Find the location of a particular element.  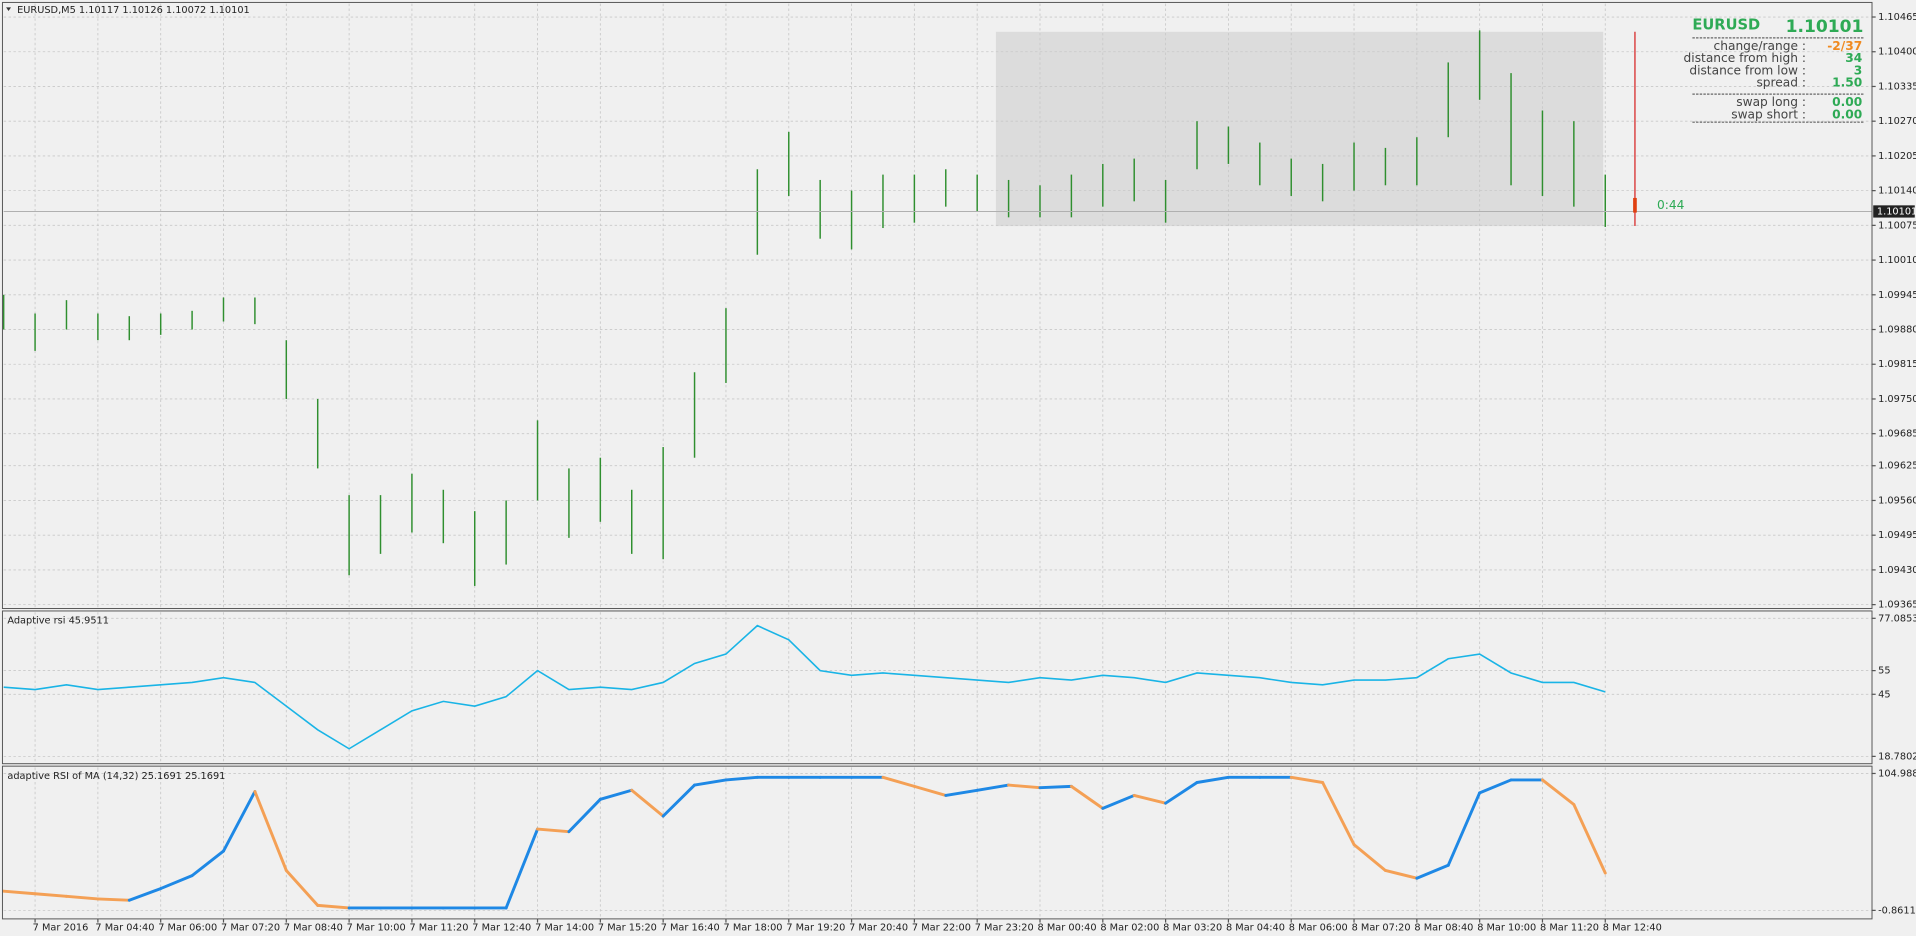

x-tick-label: 7 Mar 16:40 is located at coordinates (690, 927).